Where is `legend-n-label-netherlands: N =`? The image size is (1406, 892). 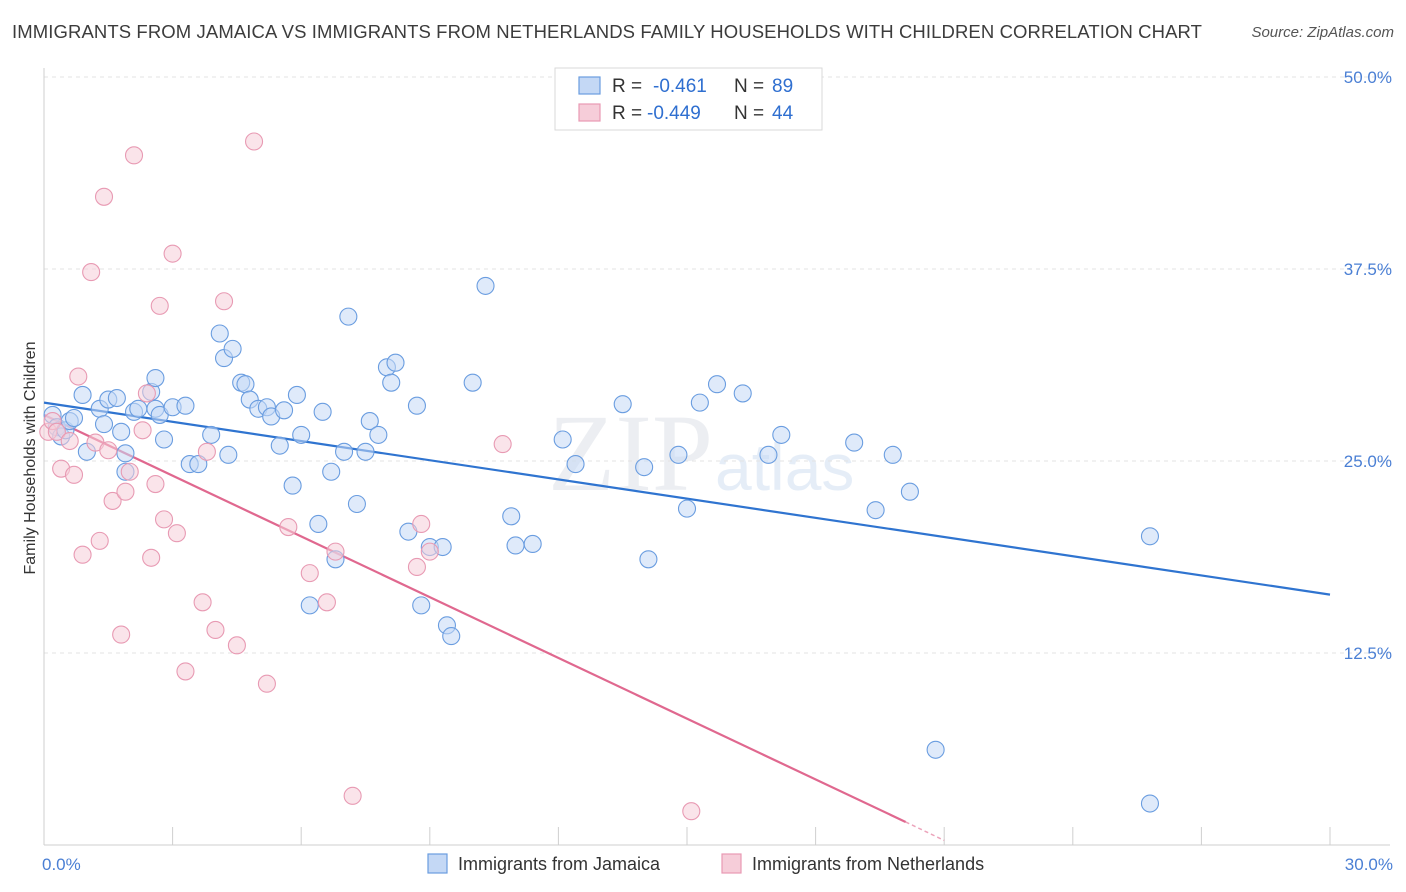
legend-n-label-netherlands: N = is located at coordinates (749, 113).